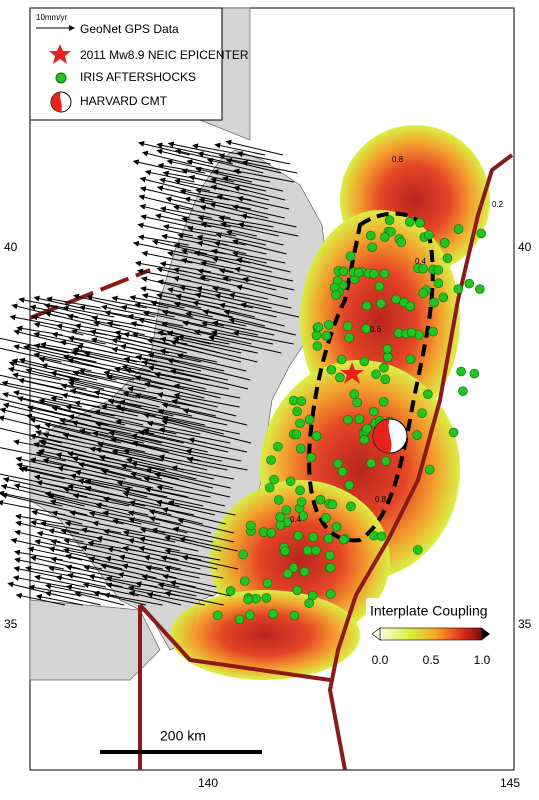  I want to click on land, so click(95, 640).